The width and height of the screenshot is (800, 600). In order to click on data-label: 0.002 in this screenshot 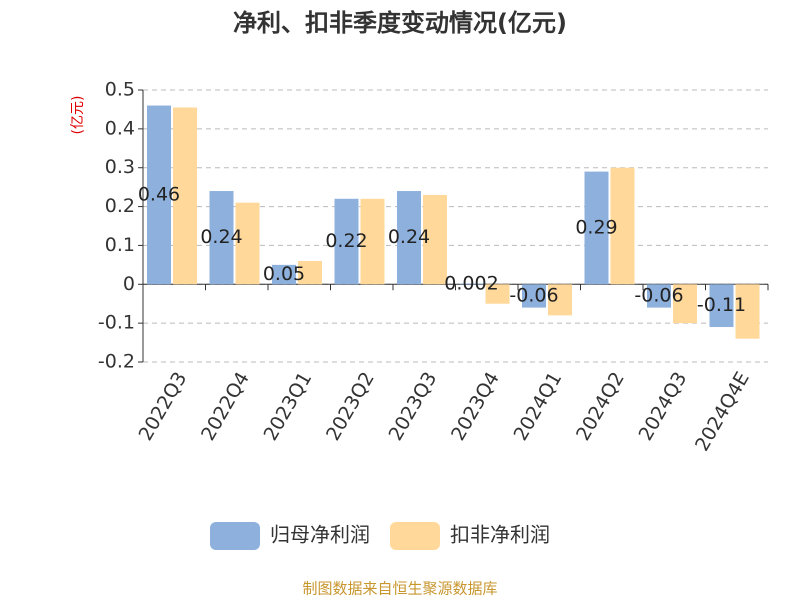, I will do `click(471, 283)`.